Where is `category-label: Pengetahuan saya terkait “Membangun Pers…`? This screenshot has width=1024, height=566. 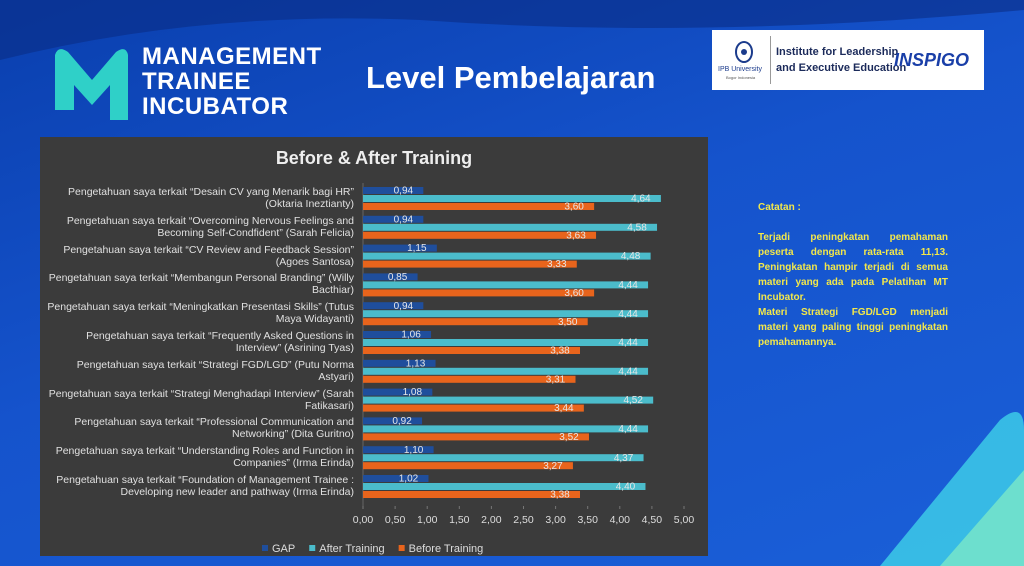
category-label: Pengetahuan saya terkait “Membangun Pers… is located at coordinates (201, 284).